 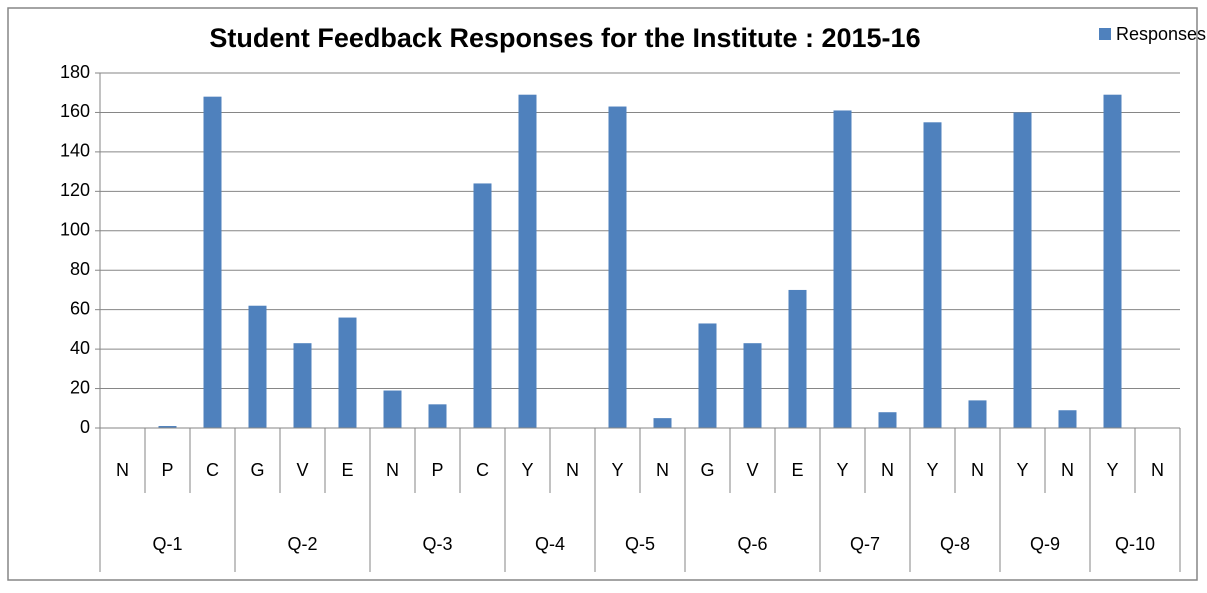 What do you see at coordinates (640, 544) in the screenshot?
I see `group-label: Q-5` at bounding box center [640, 544].